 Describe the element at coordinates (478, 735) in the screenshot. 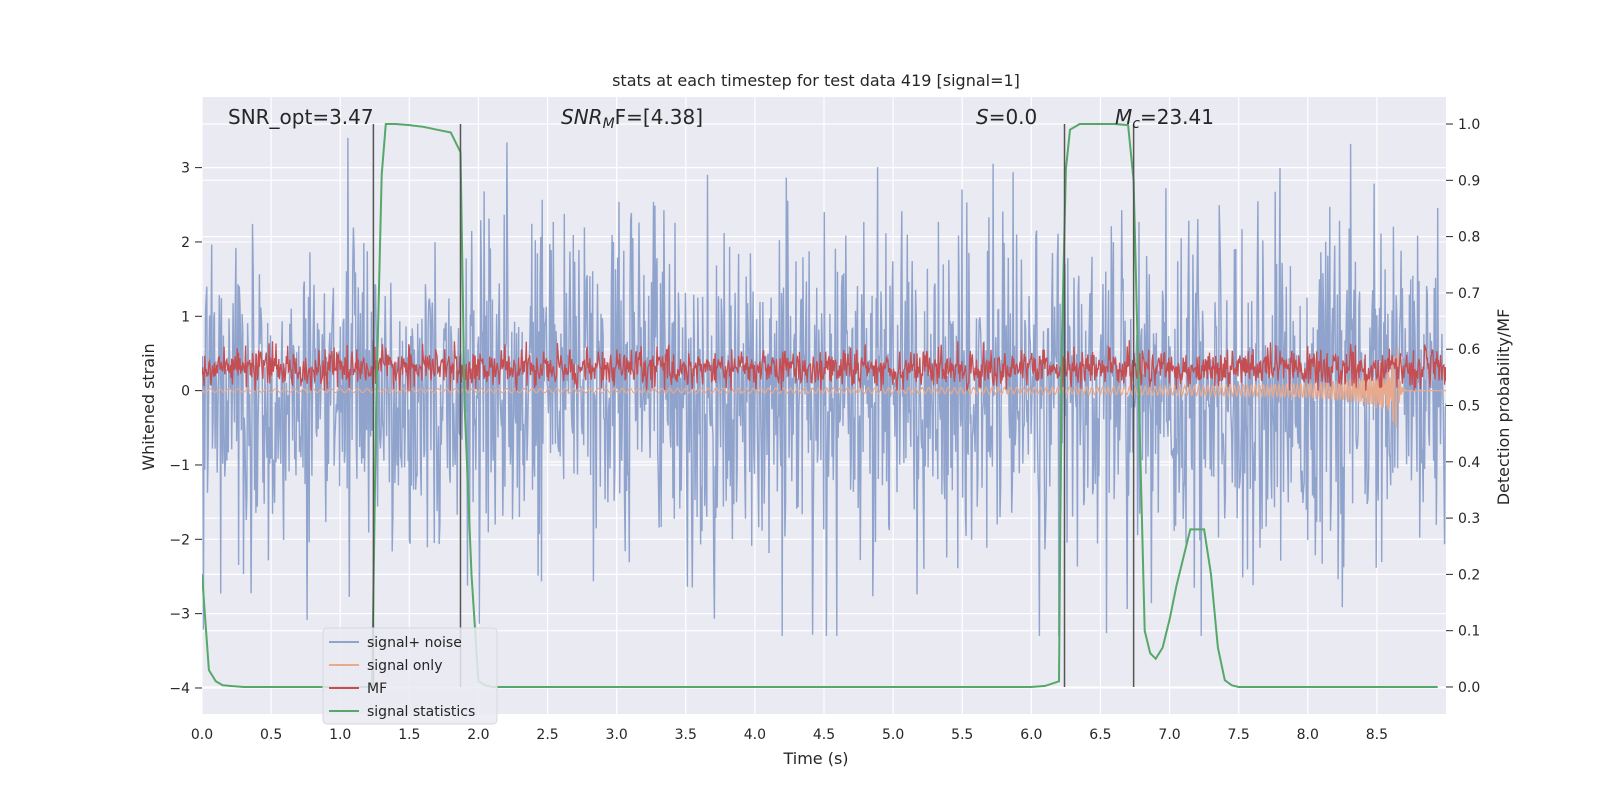

I see `x-tick-label: 2.0` at that location.